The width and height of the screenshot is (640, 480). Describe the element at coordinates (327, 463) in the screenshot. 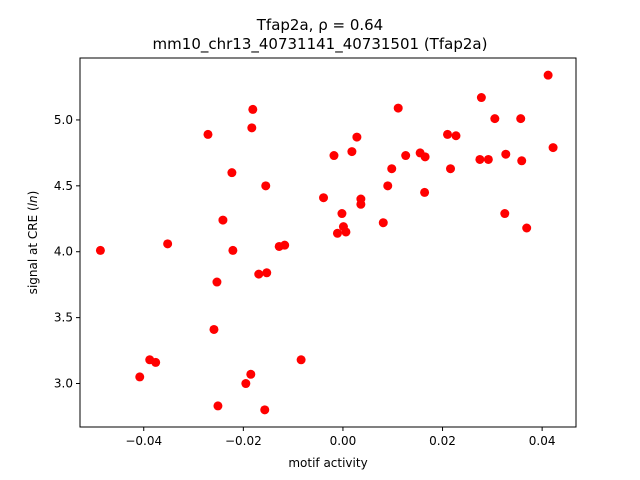

I see `x-axis-label: motif activity` at that location.